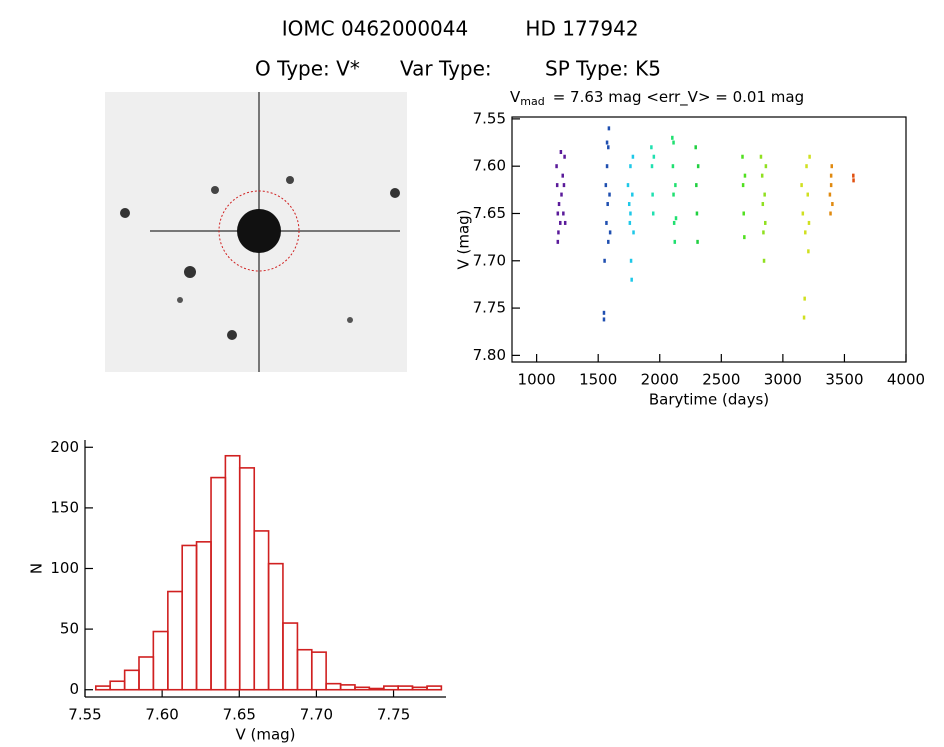  What do you see at coordinates (316, 715) in the screenshot?
I see `x-tick-label: 7.70` at bounding box center [316, 715].